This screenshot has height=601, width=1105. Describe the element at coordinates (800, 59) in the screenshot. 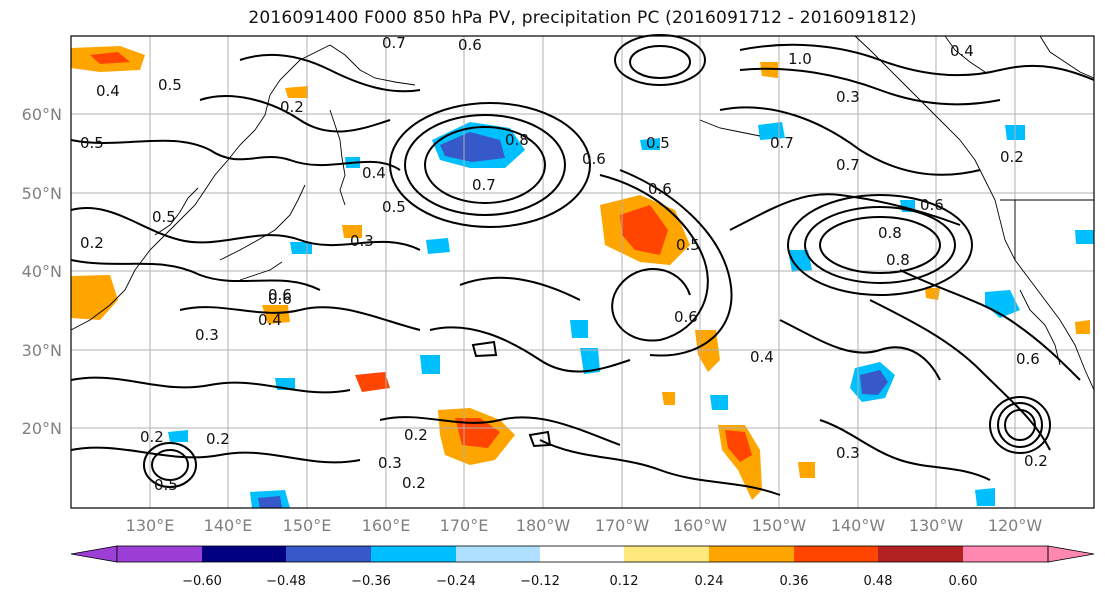

I see `contour-label: 1.0` at that location.